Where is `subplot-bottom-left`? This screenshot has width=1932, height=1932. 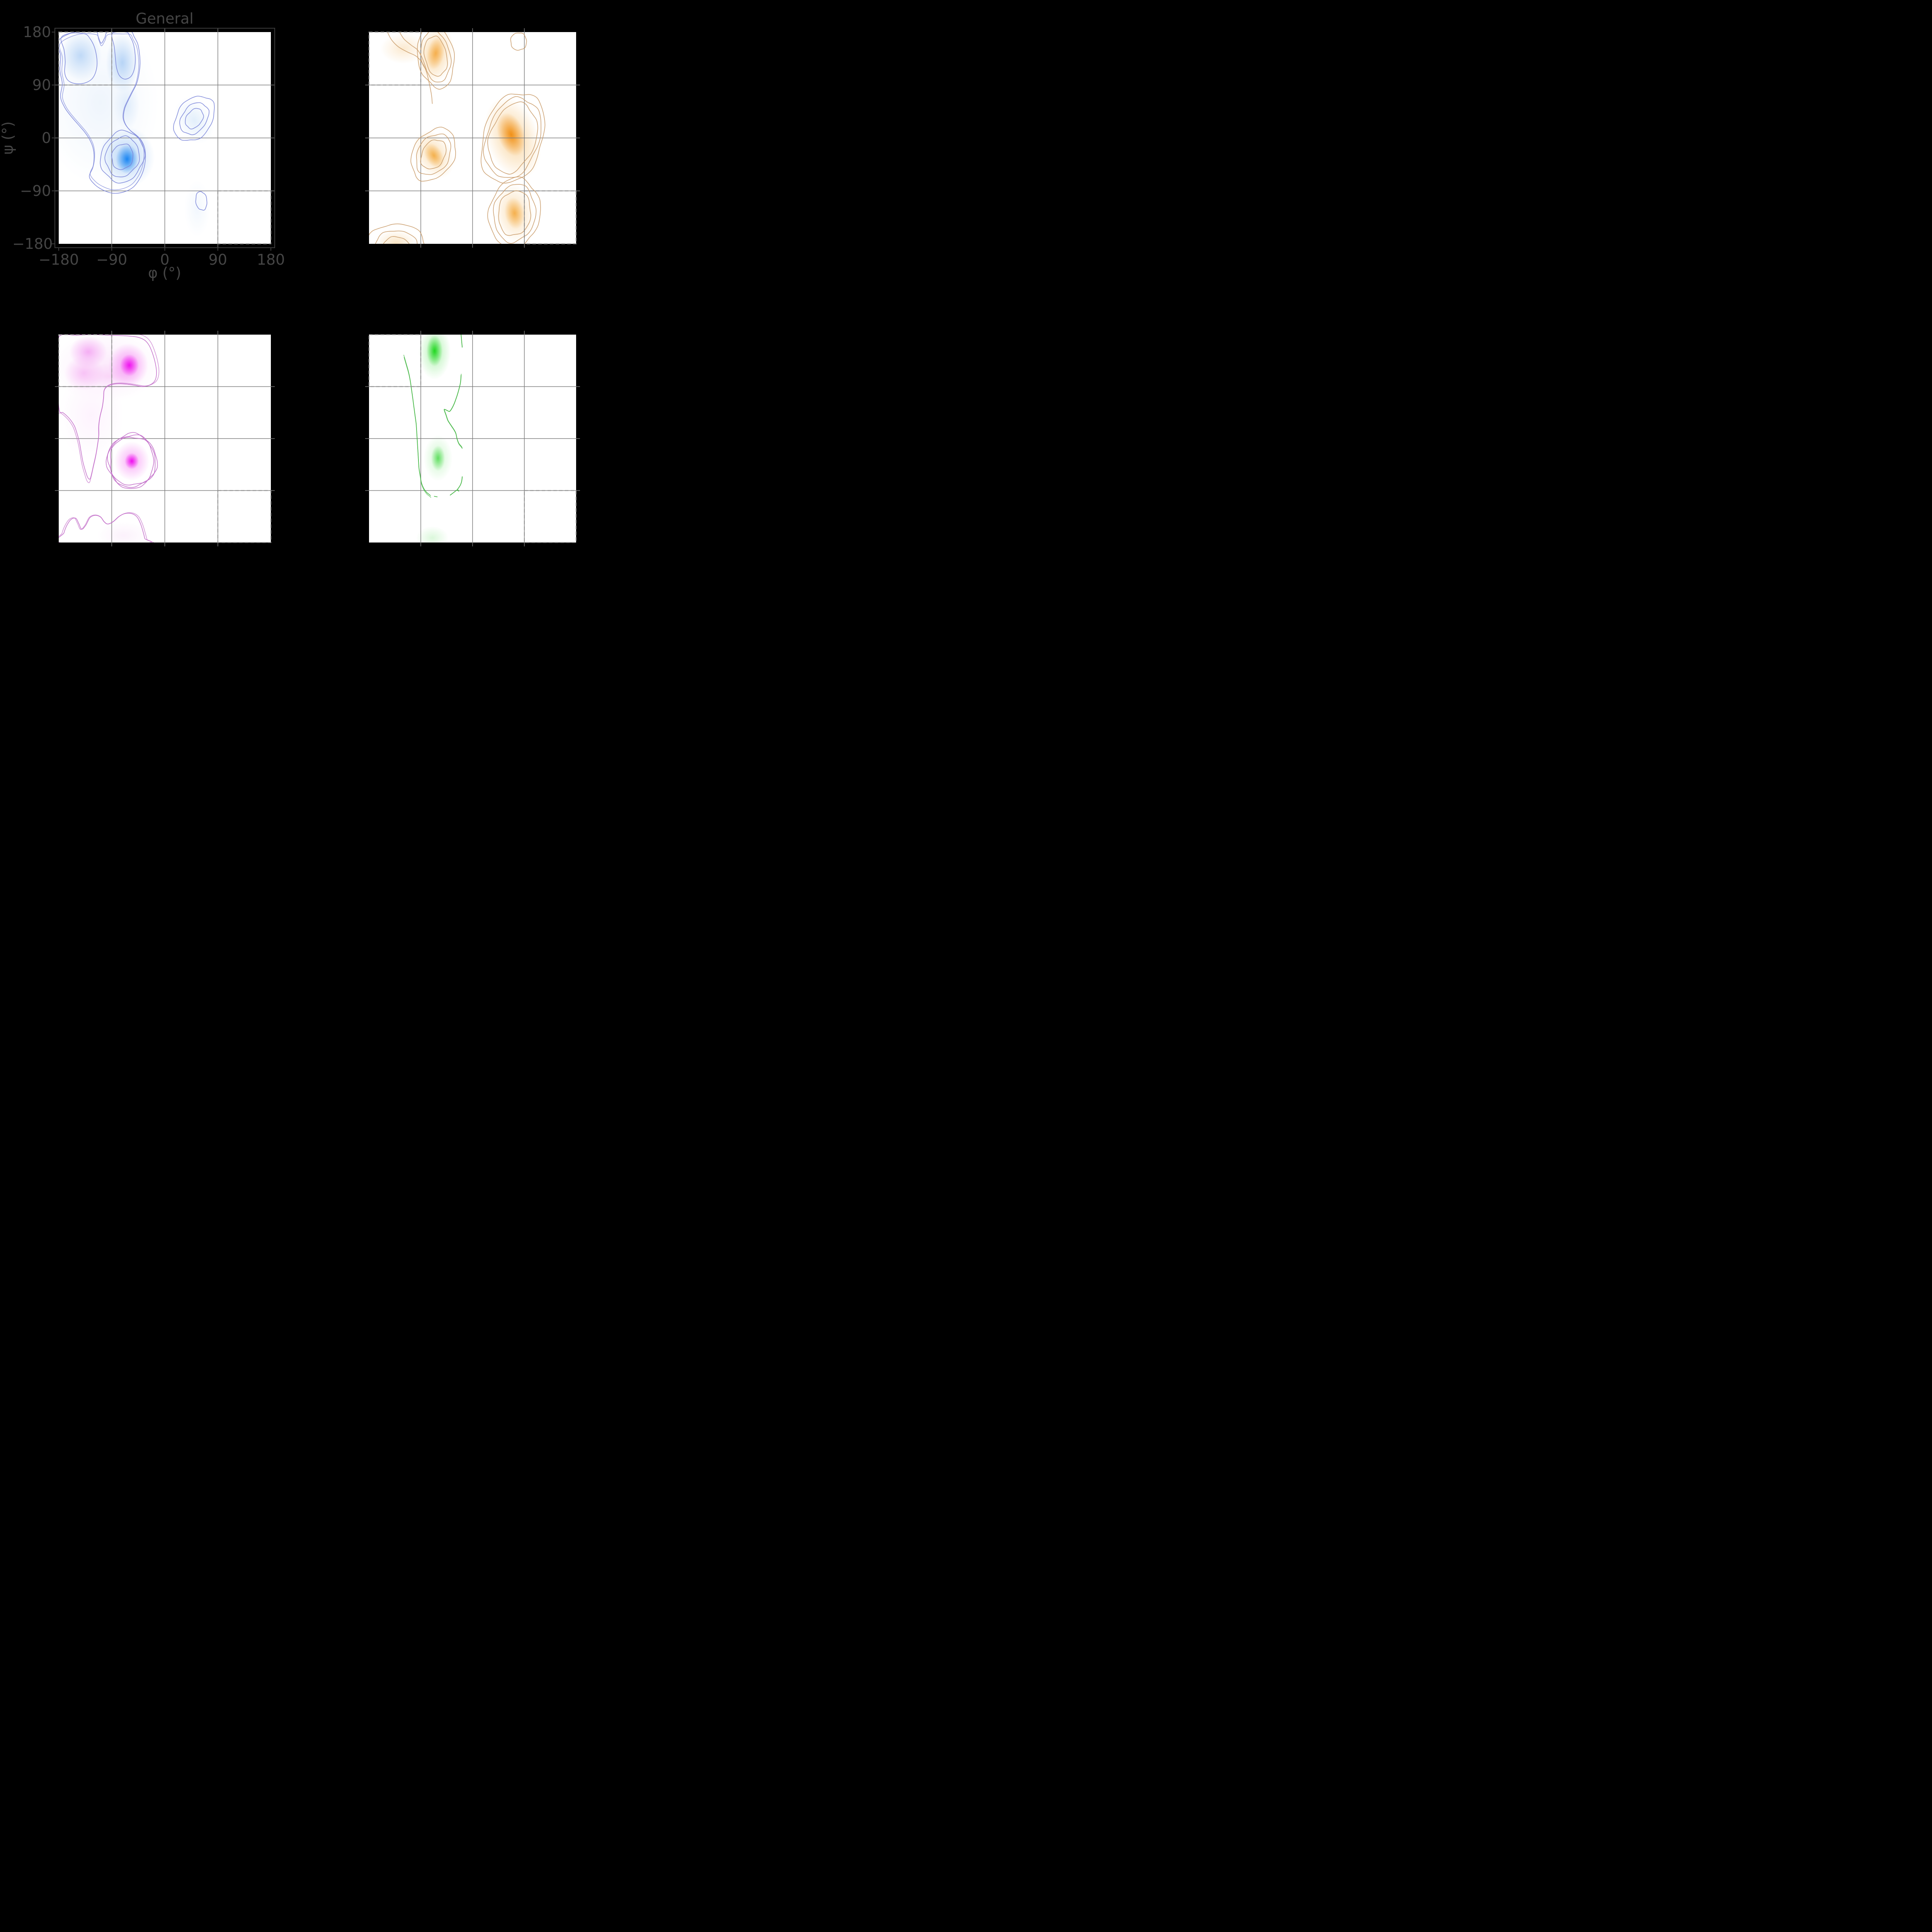
subplot-bottom-left is located at coordinates (165, 439).